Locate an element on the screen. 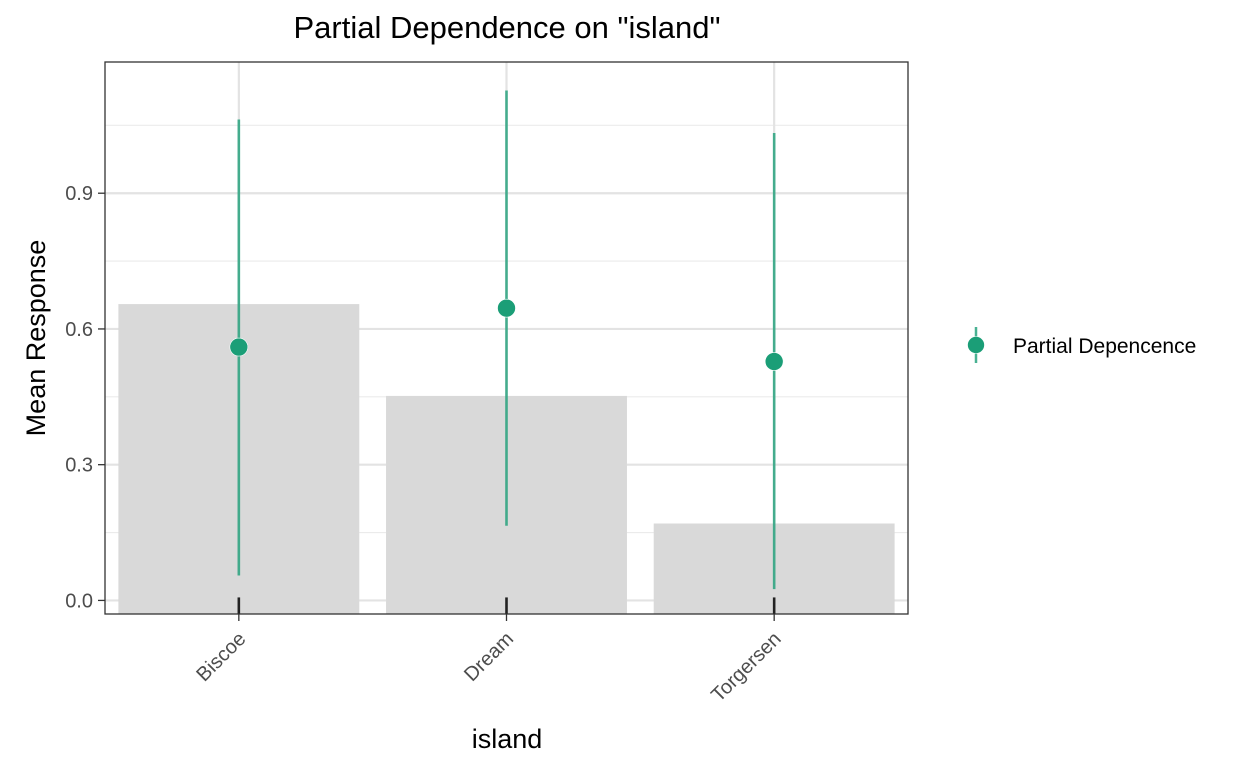 Image resolution: width=1248 pixels, height=768 pixels. point-dream is located at coordinates (506, 308).